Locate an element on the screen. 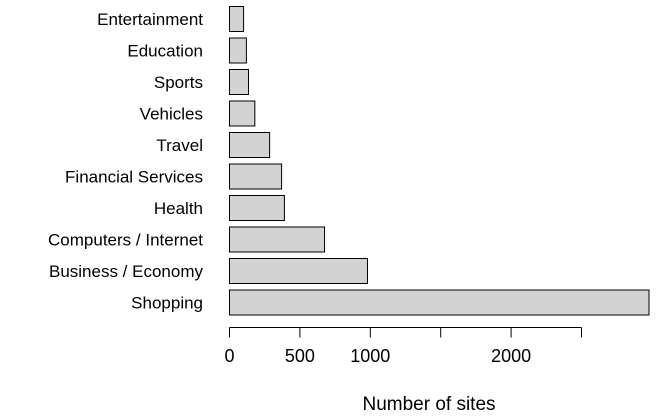 This screenshot has height=416, width=656. category-label-sports: Sports is located at coordinates (178, 82).